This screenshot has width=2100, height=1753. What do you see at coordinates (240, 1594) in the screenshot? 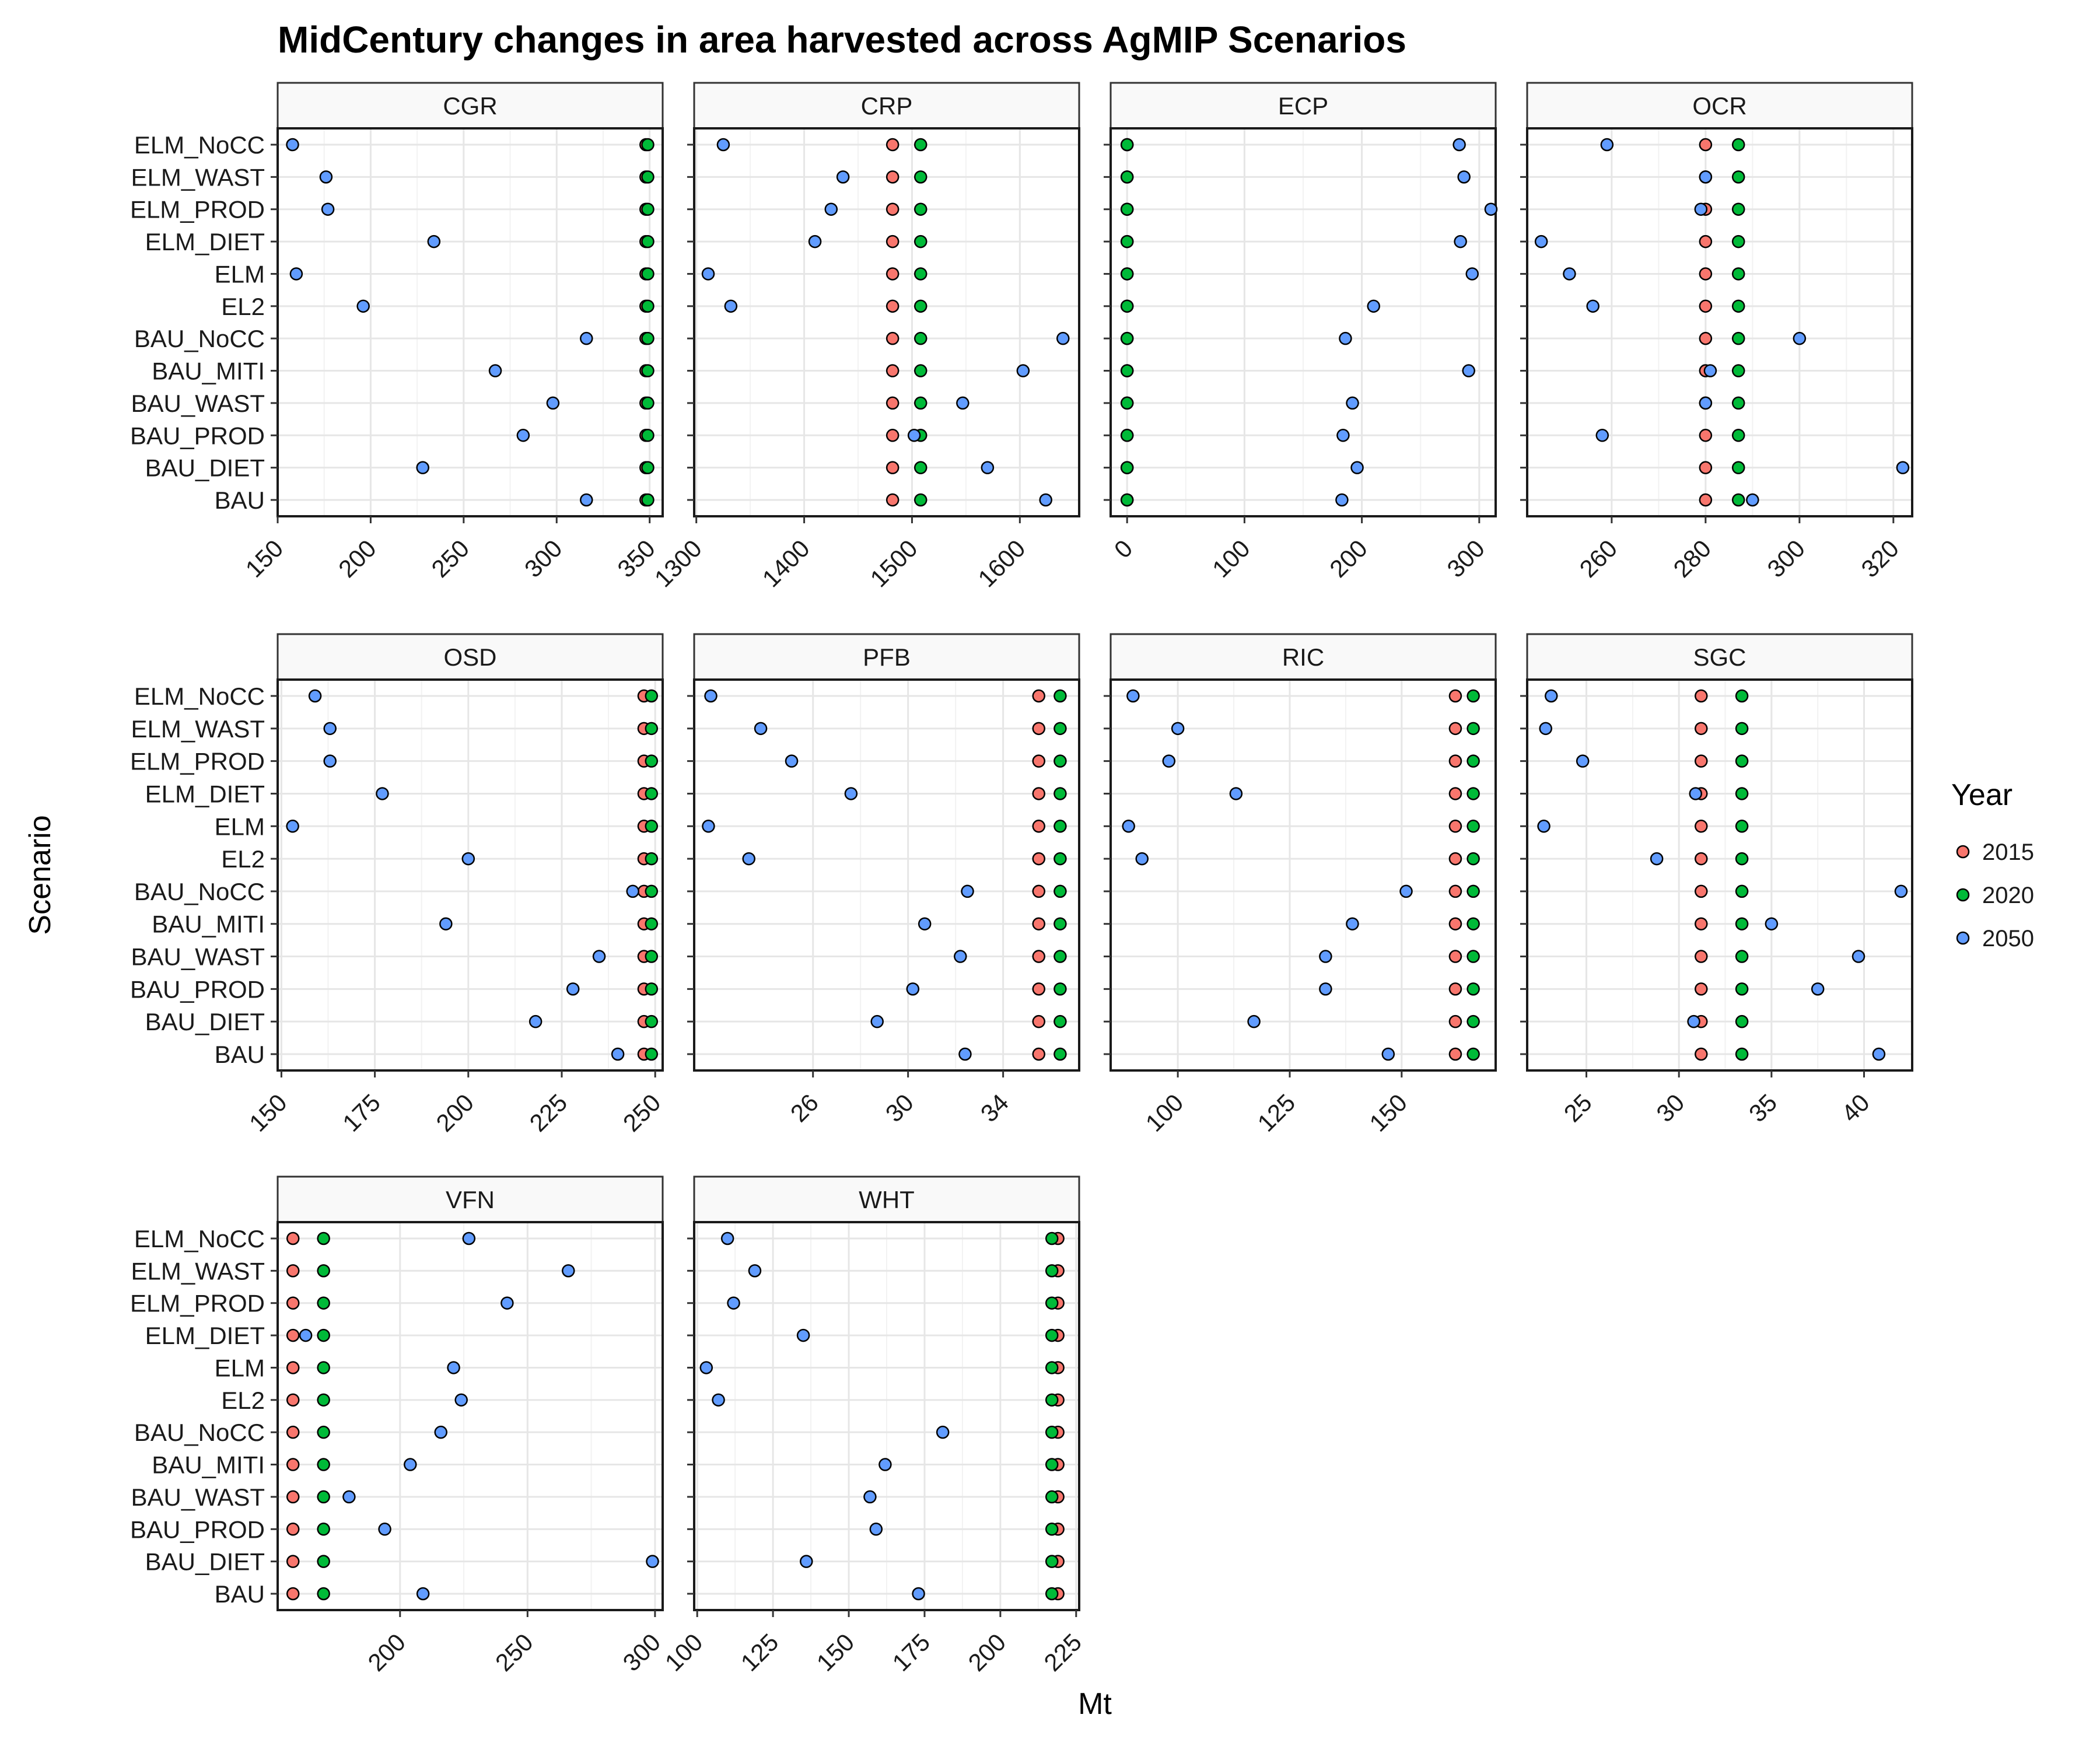
I see `y-tick-label: BAU` at bounding box center [240, 1594].